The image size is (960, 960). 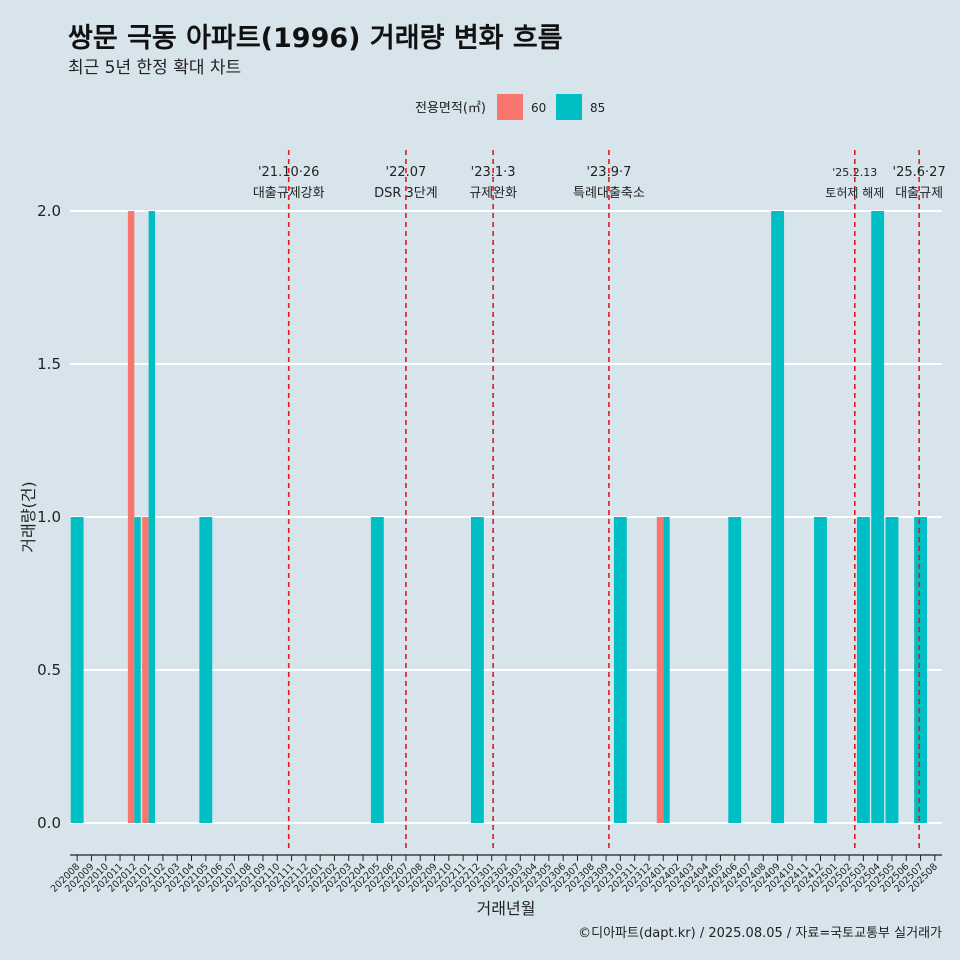 I want to click on event-name-label: DSR 3단계, so click(x=406, y=193).